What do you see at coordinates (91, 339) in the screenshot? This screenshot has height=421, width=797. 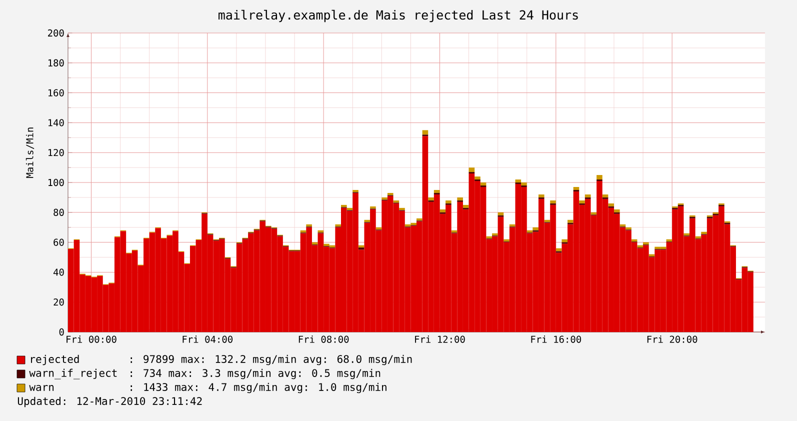 I see `x-tick-label: Fri 00:00` at bounding box center [91, 339].